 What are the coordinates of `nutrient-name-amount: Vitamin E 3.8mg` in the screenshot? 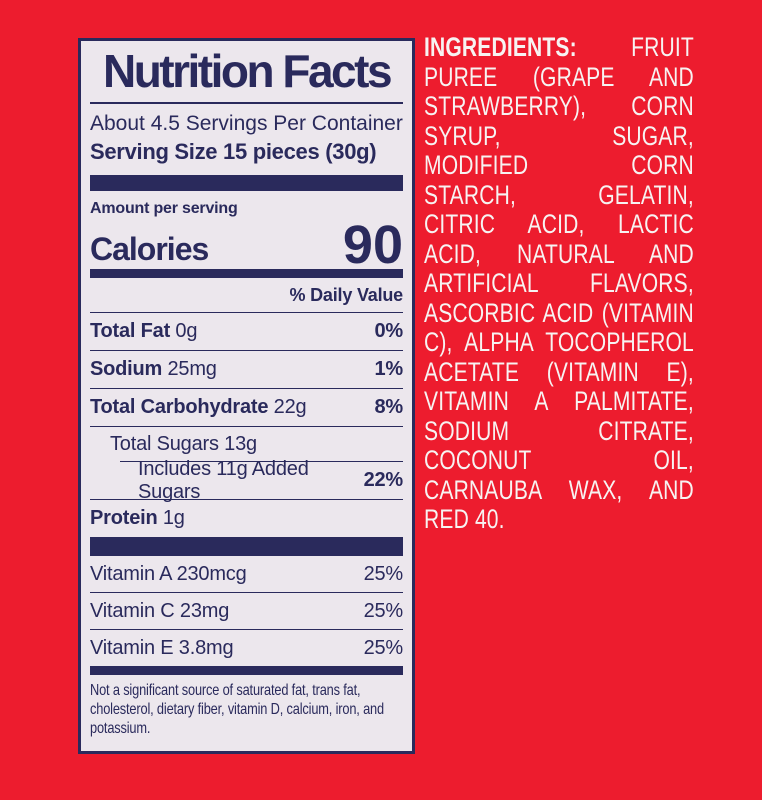 It's located at (162, 647).